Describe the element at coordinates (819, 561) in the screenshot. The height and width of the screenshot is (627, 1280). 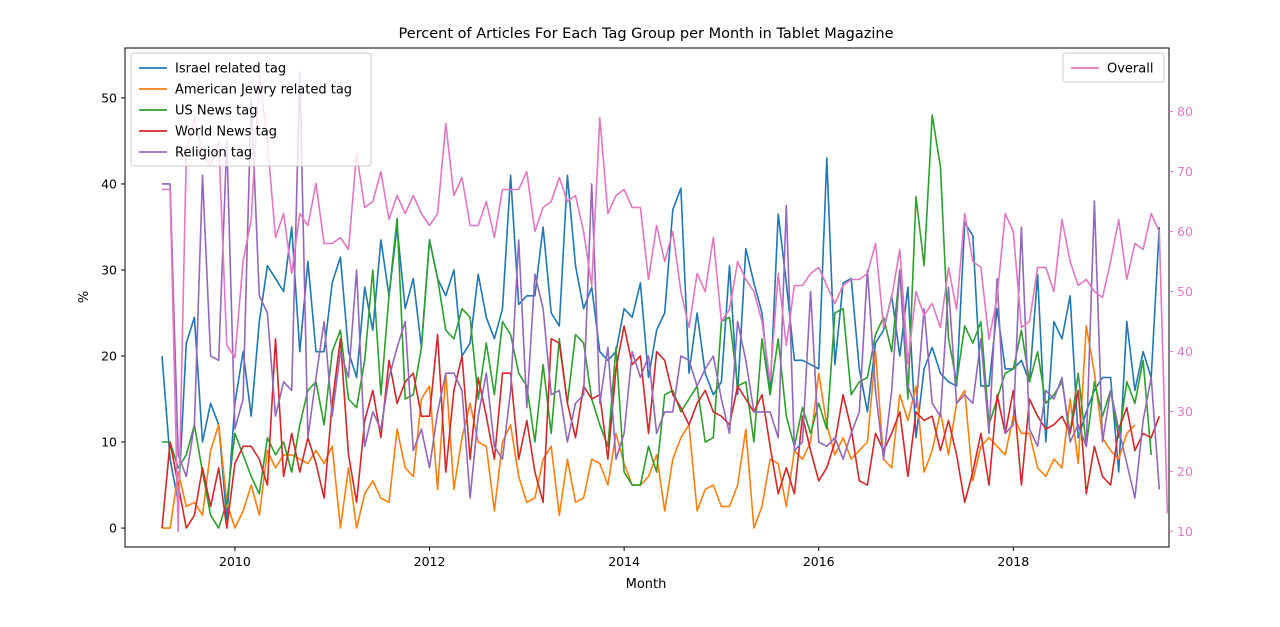
I see `x-tick-label: 2016` at that location.